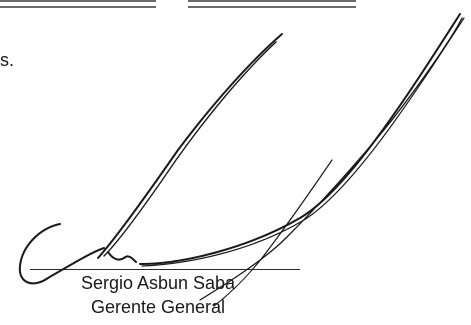  Describe the element at coordinates (158, 283) in the screenshot. I see `signer-name: Sergio Asbun Saba` at that location.